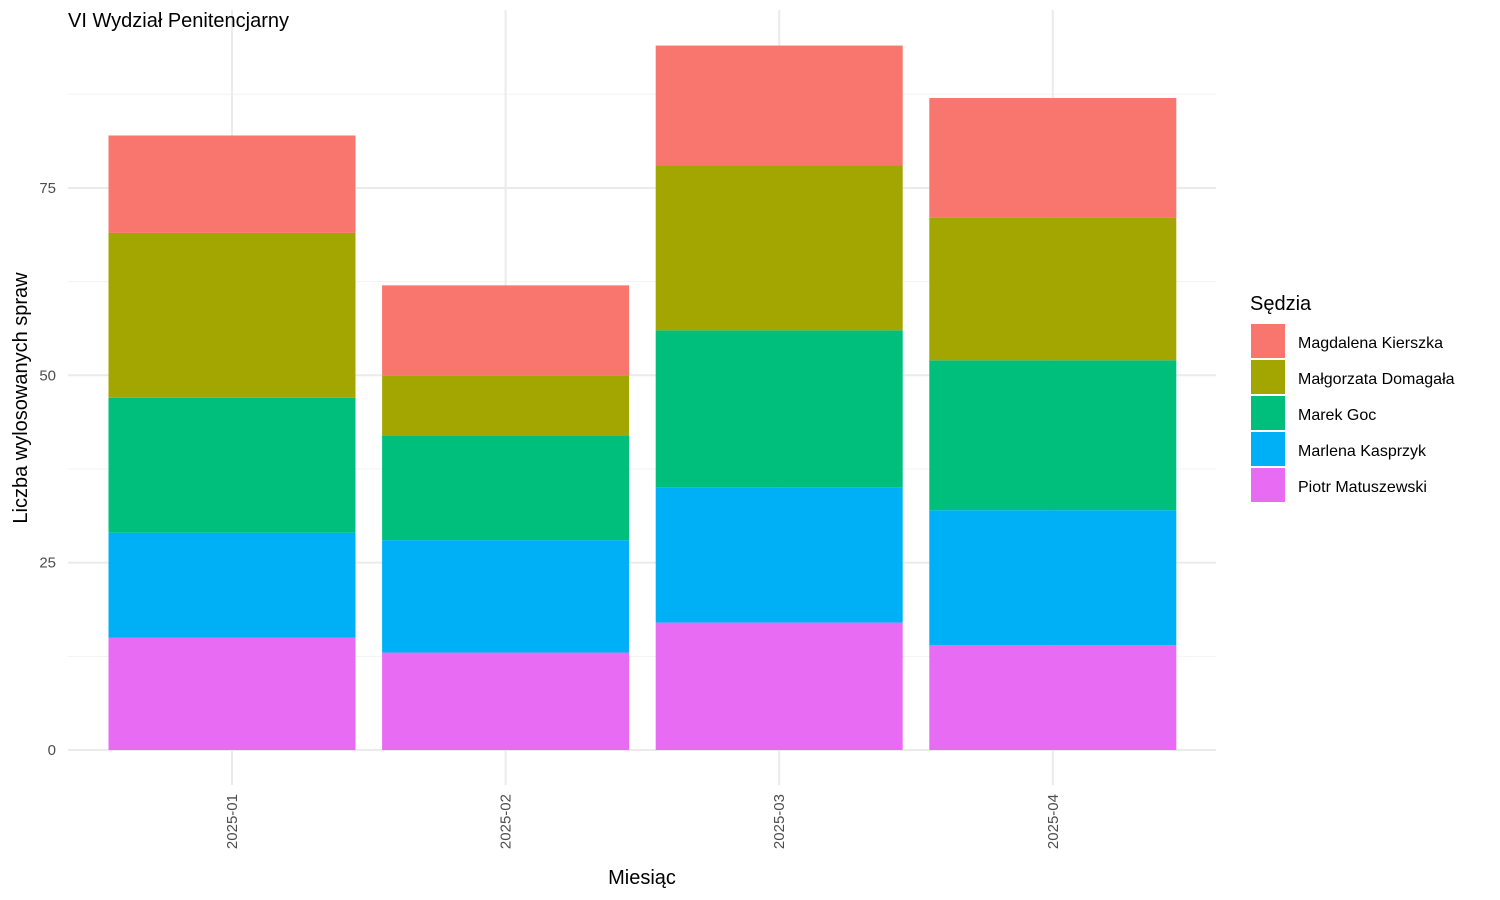 The height and width of the screenshot is (900, 1500). I want to click on legend-label: Piotr Matuszewski, so click(1362, 487).